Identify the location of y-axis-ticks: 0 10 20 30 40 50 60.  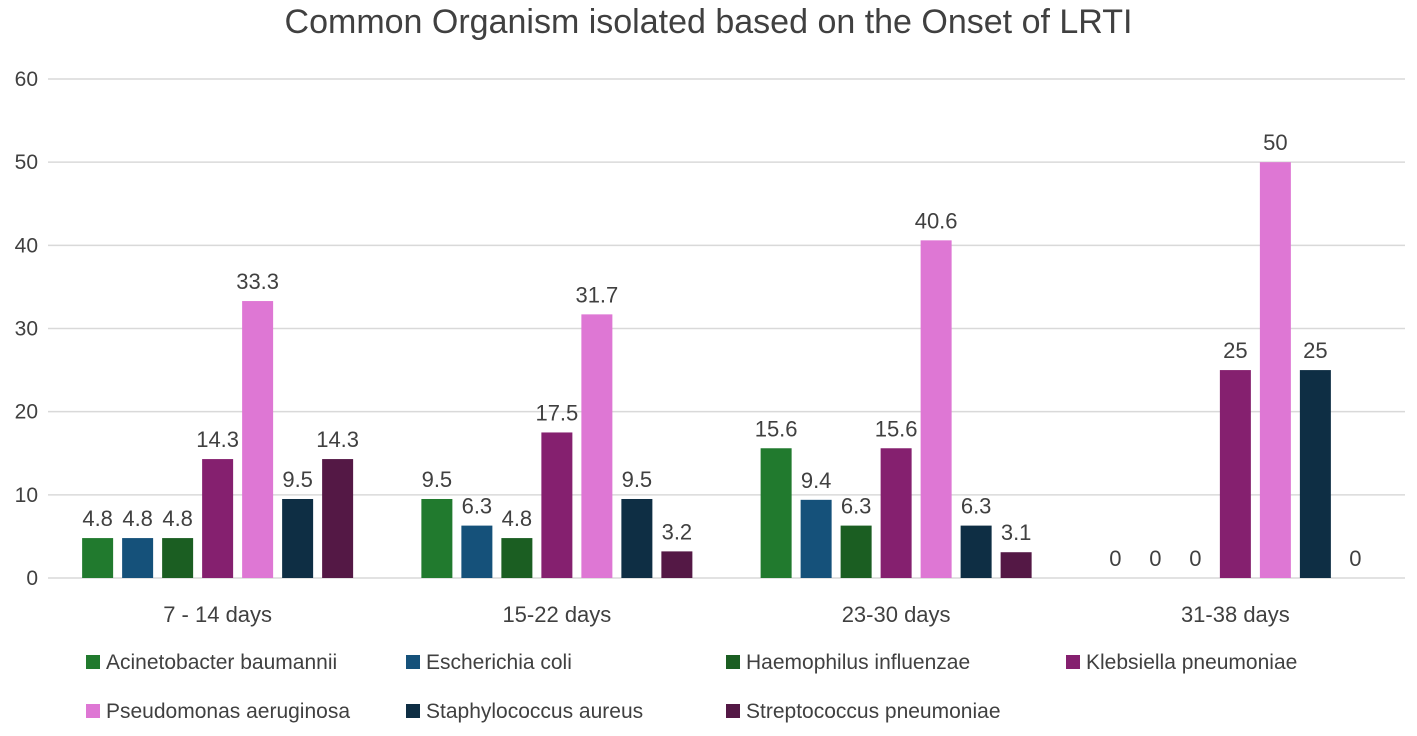
(26, 329).